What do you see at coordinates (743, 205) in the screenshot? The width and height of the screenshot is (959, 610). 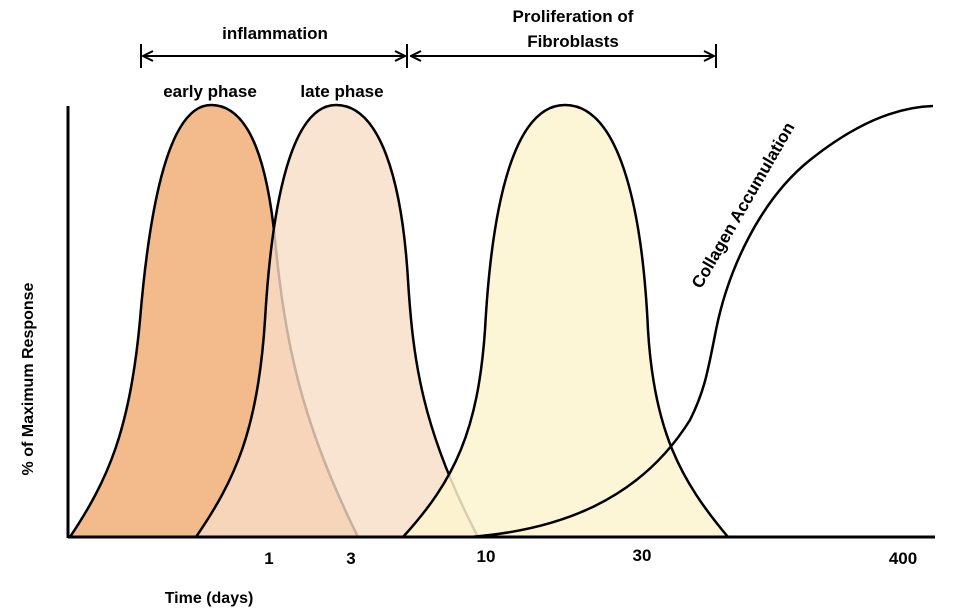 I see `collagen-label: Collagen Accumulation` at bounding box center [743, 205].